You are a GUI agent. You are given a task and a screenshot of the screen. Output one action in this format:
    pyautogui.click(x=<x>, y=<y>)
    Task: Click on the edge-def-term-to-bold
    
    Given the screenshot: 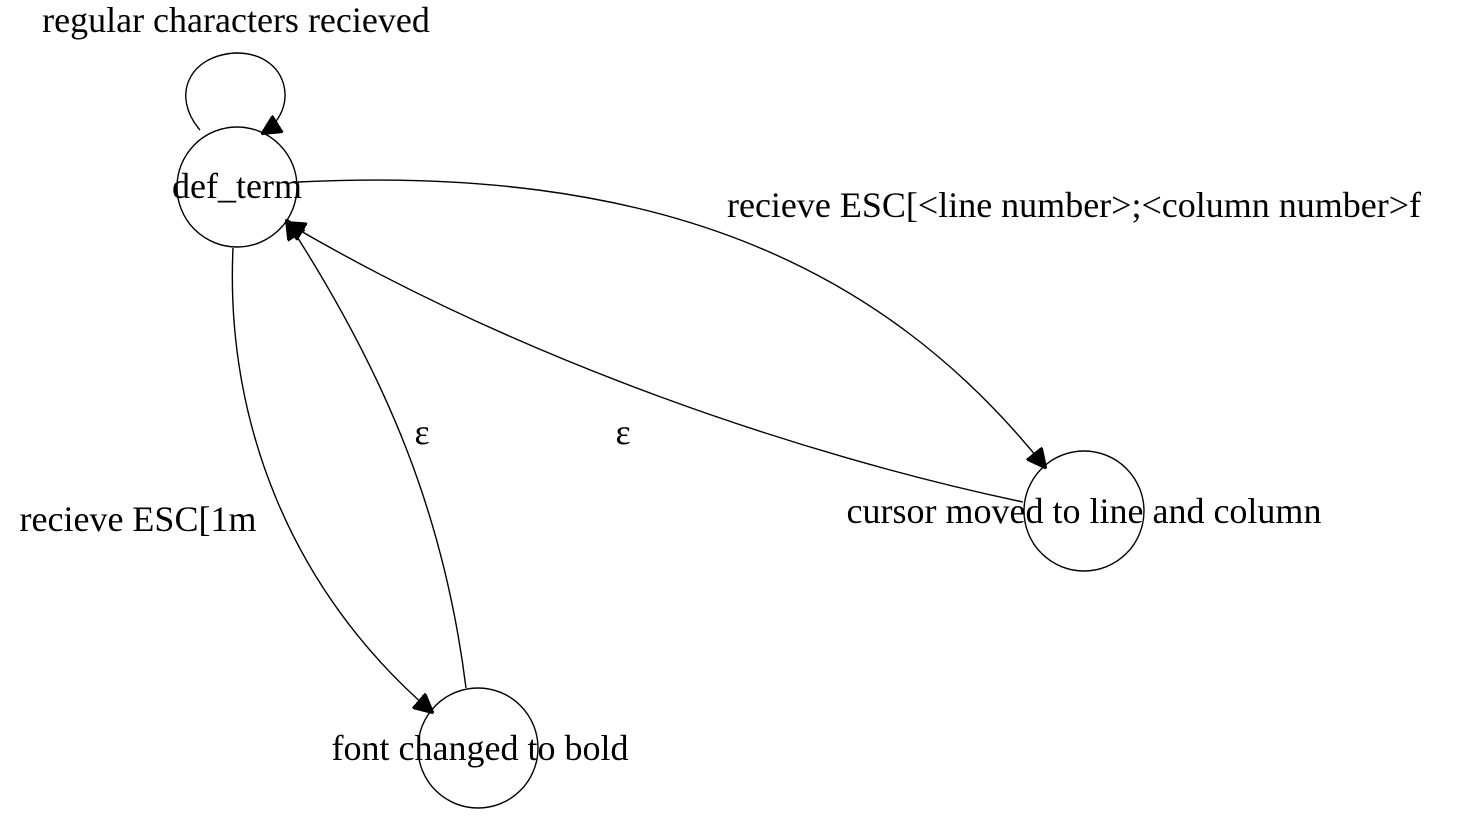 What is the action you would take?
    pyautogui.click(x=332, y=480)
    